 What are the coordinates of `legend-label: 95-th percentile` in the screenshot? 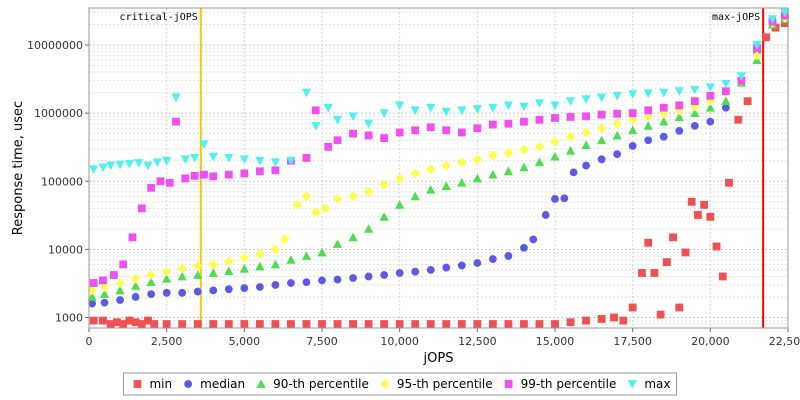 It's located at (445, 384).